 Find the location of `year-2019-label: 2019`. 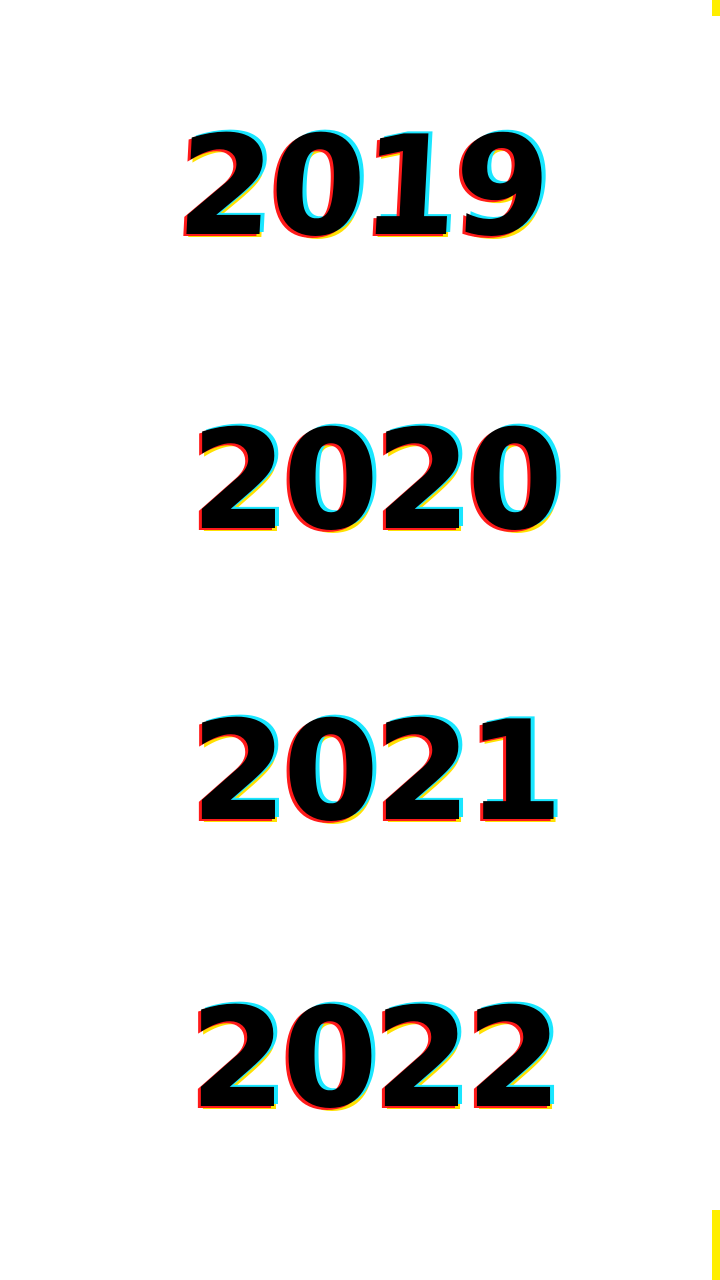

year-2019-label: 2019 is located at coordinates (362, 186).